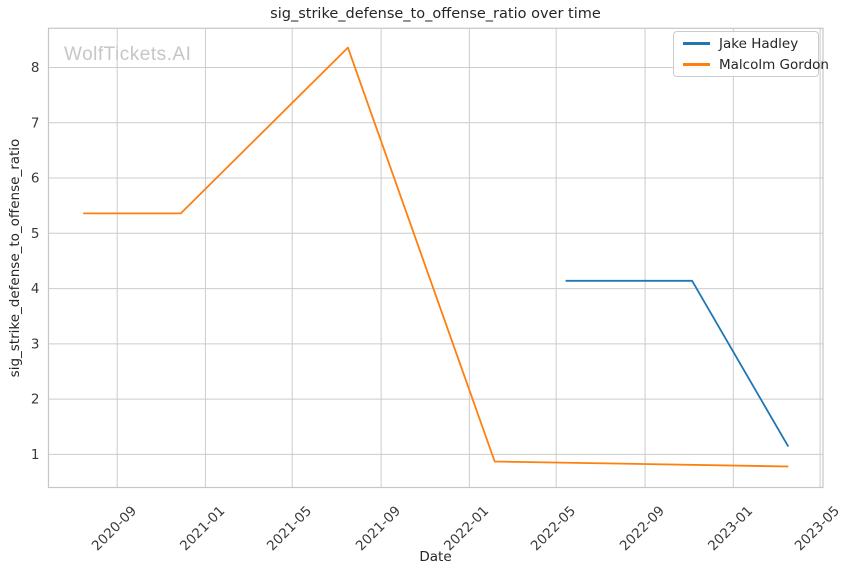  Describe the element at coordinates (817, 528) in the screenshot. I see `x-tick-label: 2023-05` at that location.